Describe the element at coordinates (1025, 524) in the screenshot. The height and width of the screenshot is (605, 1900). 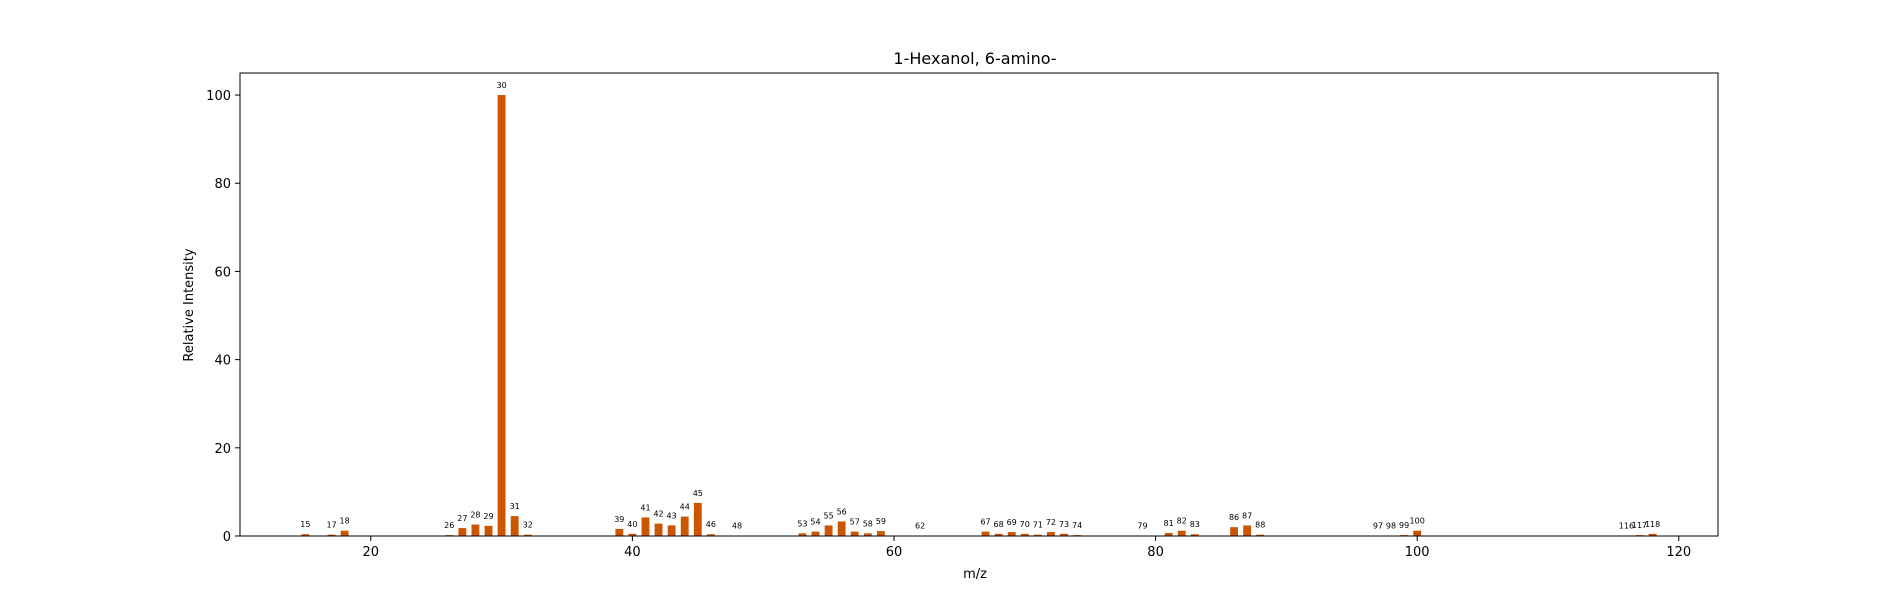
I see `peak-label: 70` at that location.